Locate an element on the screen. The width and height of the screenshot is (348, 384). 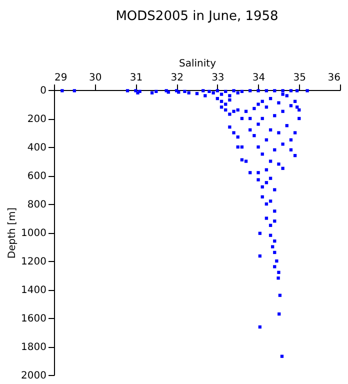
y-axis-title: Depth [m] is located at coordinates (12, 233).